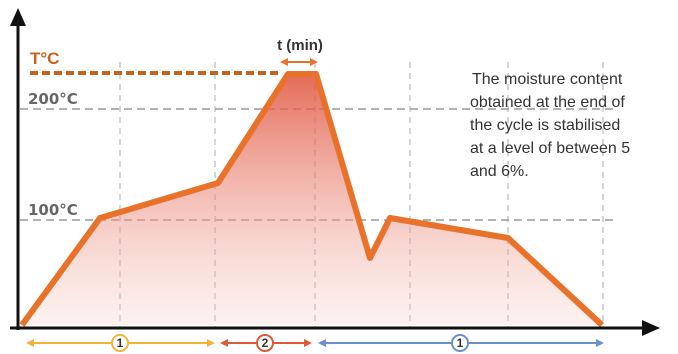 The image size is (678, 354). Describe the element at coordinates (53, 99) in the screenshot. I see `level-label: 200°C` at that location.